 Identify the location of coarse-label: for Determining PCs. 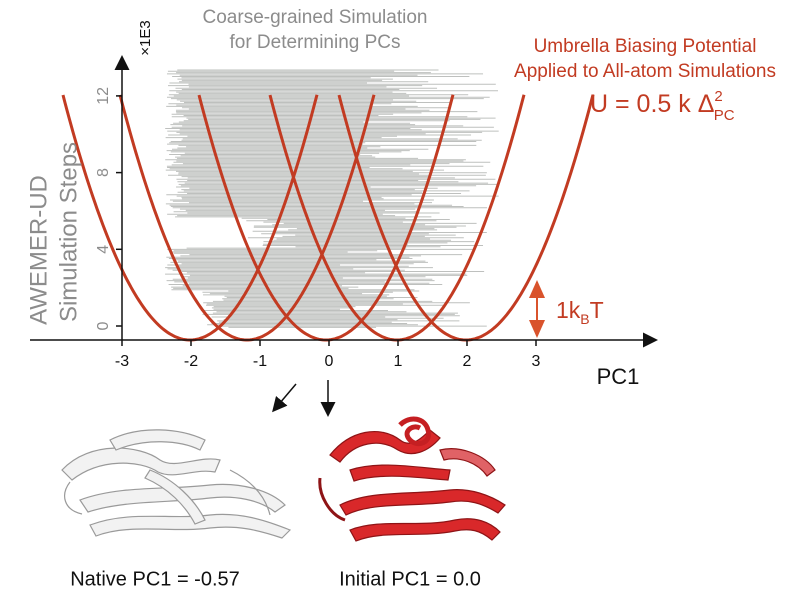
(314, 42).